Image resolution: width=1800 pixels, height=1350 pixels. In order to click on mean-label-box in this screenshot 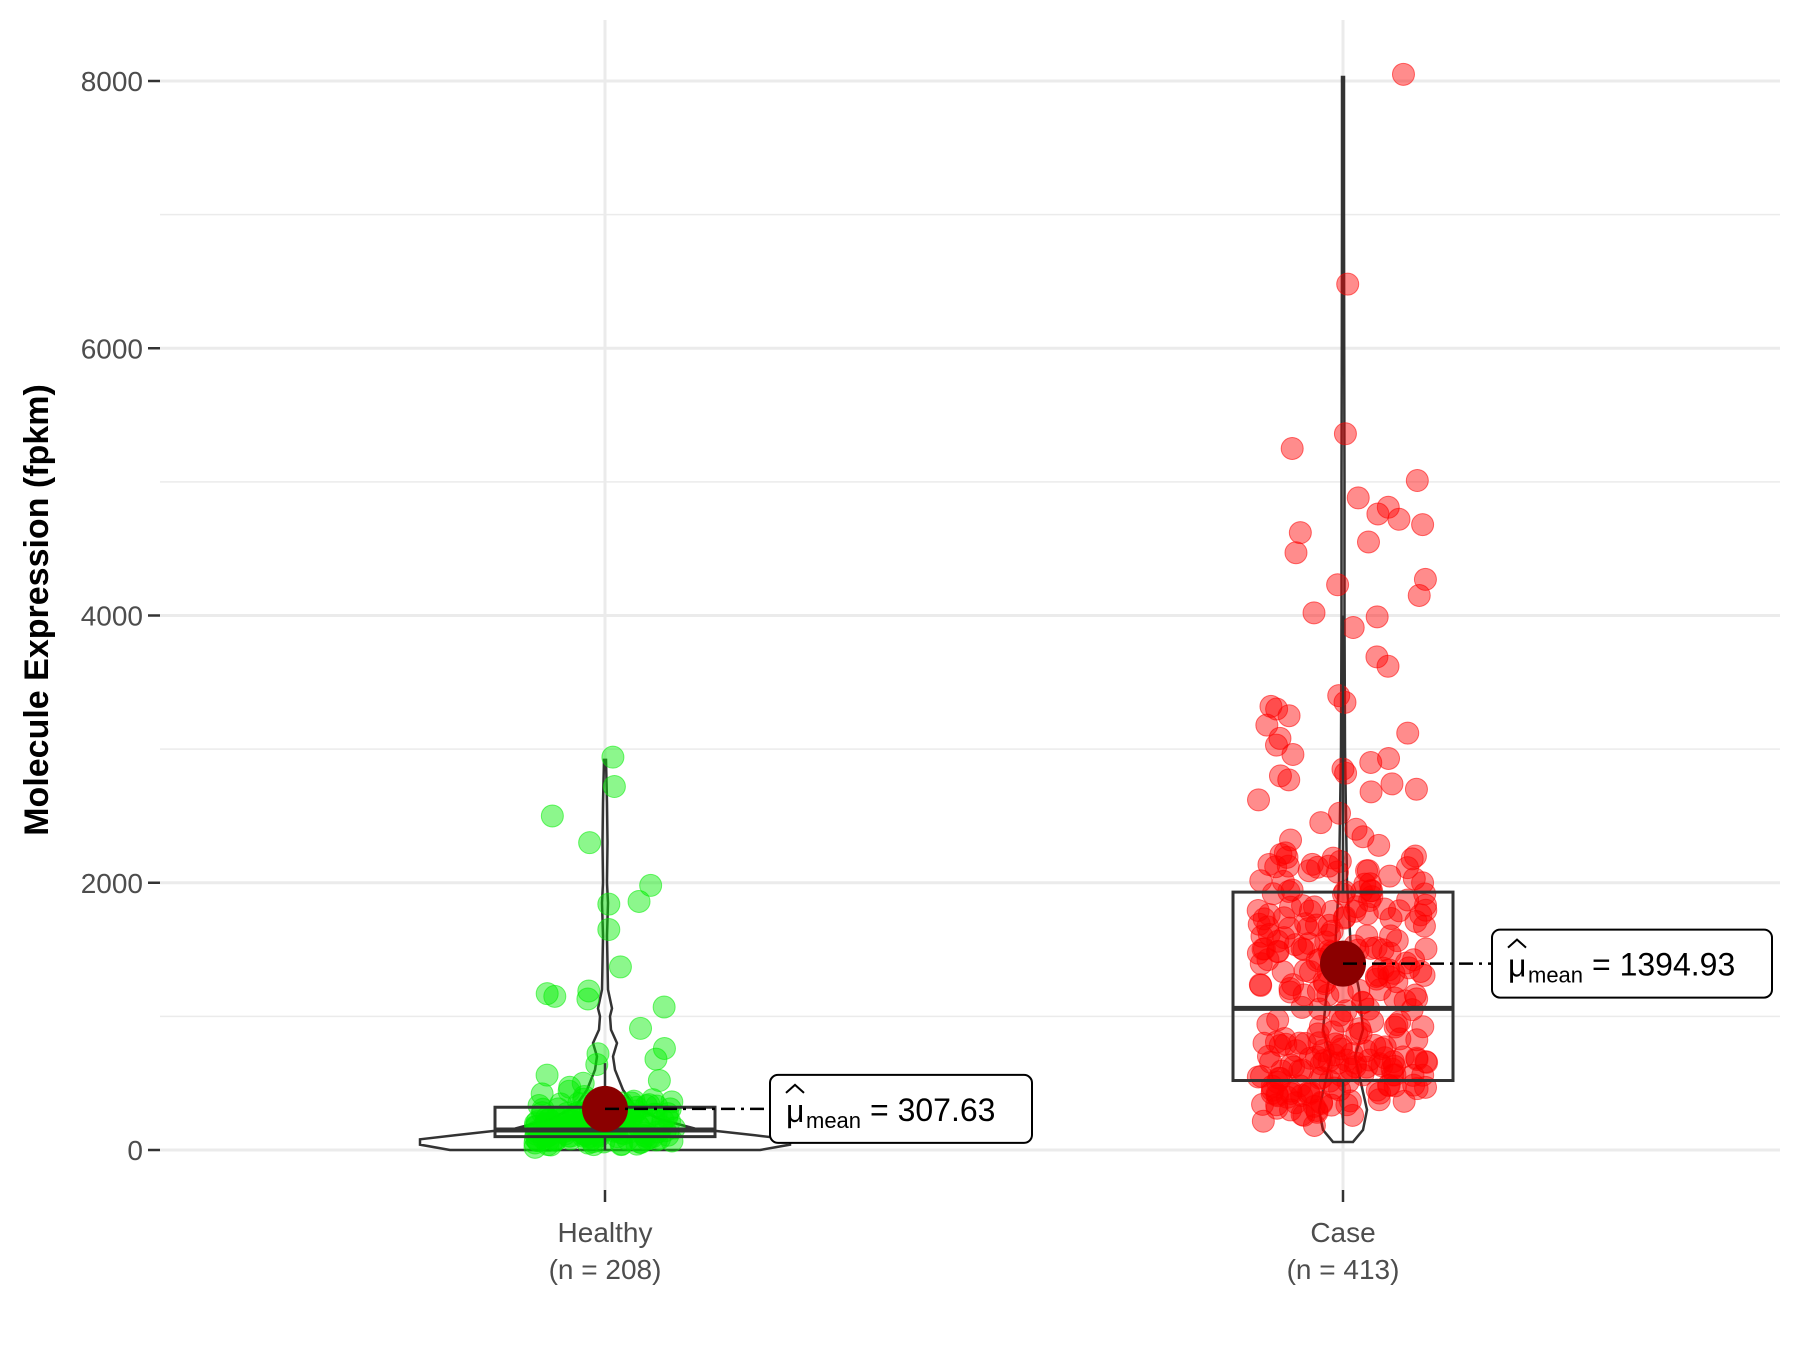, I will do `click(901, 1108)`.